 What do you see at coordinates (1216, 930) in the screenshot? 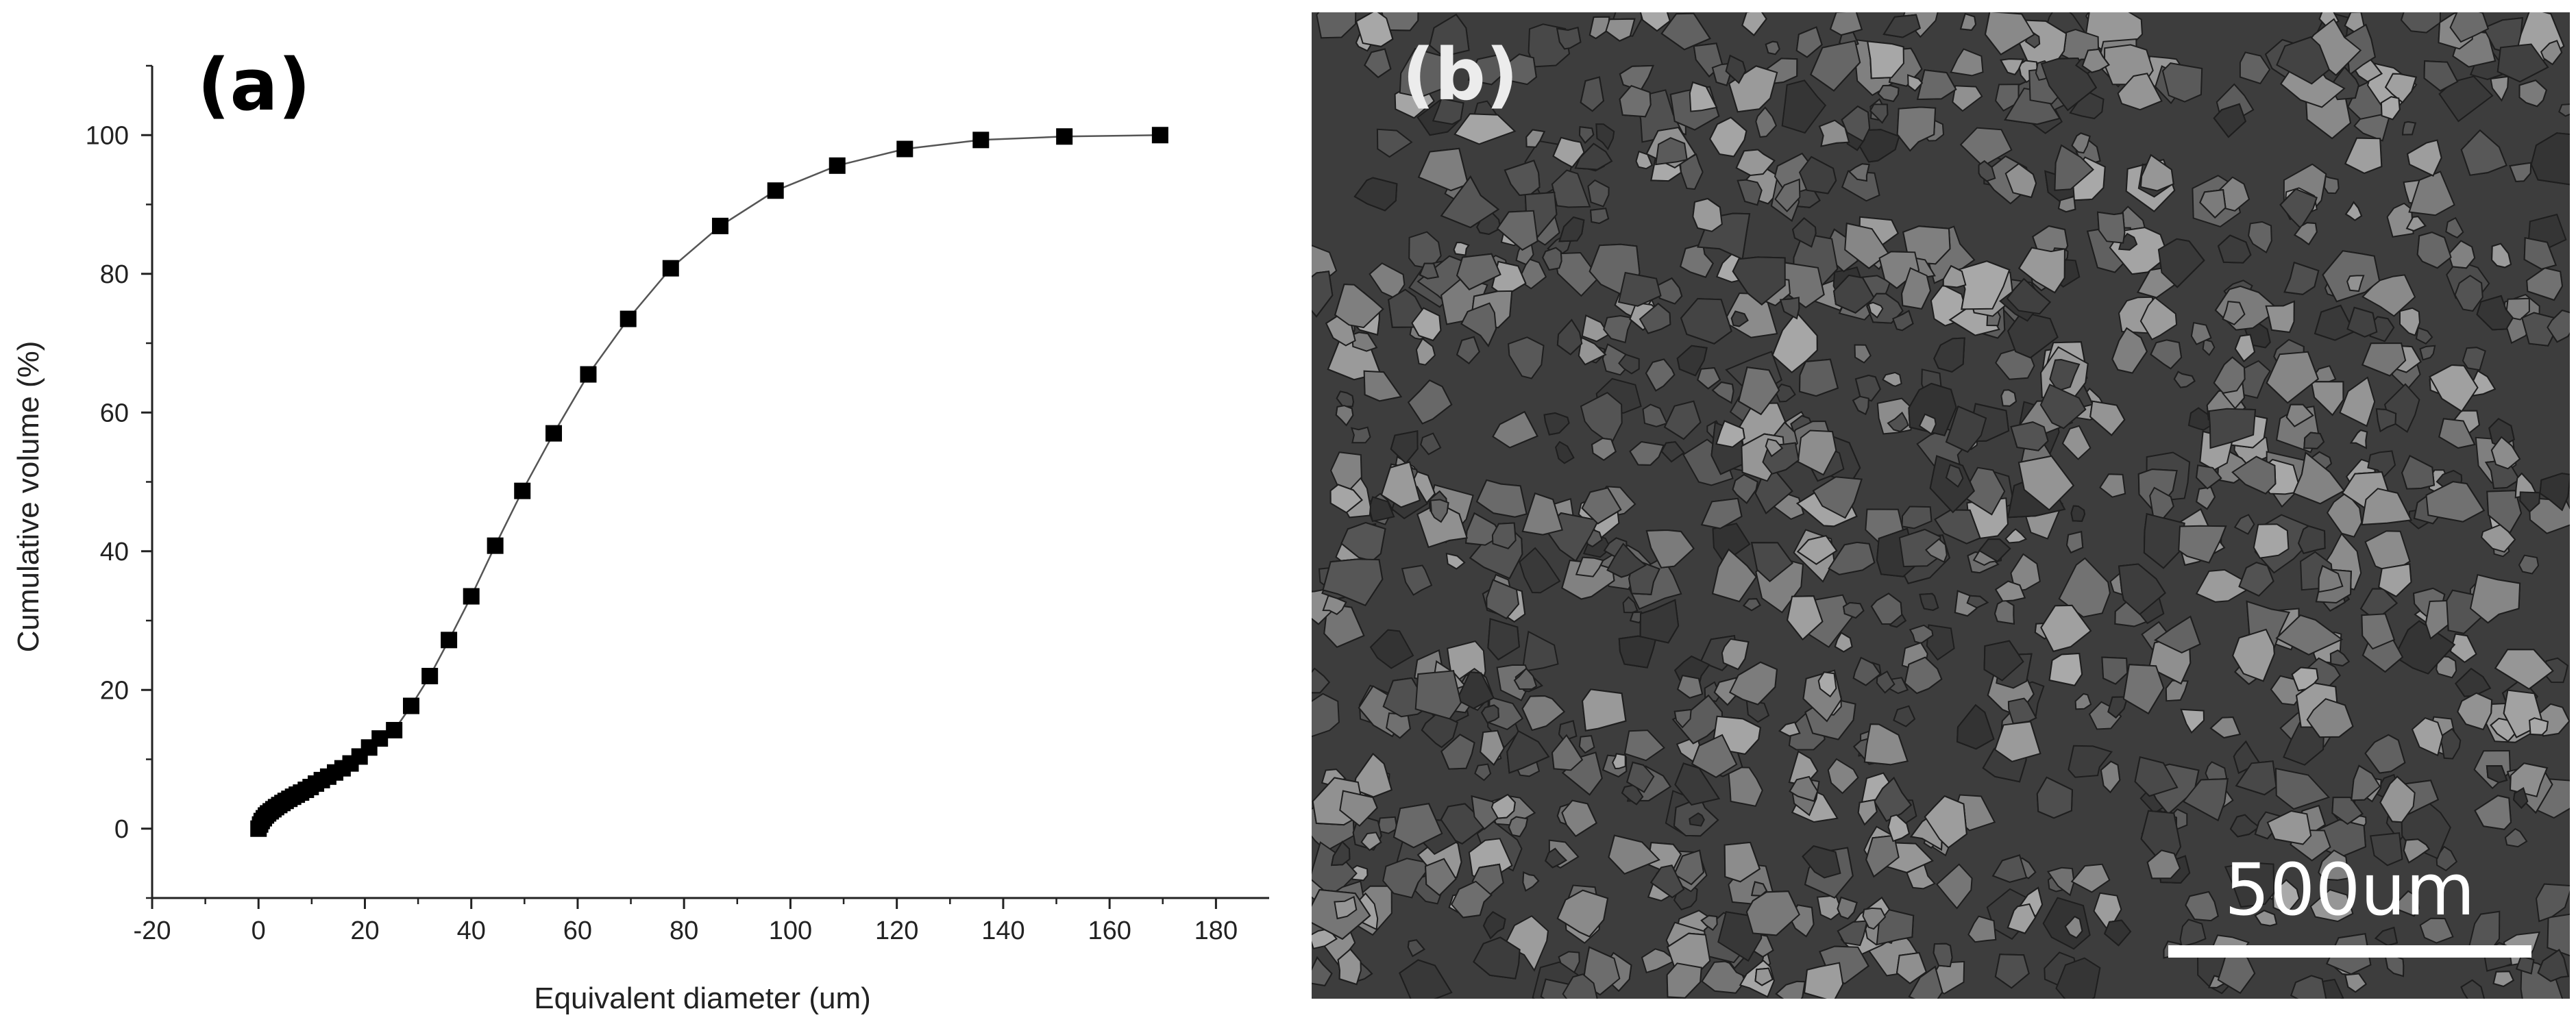
I see `x-tick-label: 180` at bounding box center [1216, 930].